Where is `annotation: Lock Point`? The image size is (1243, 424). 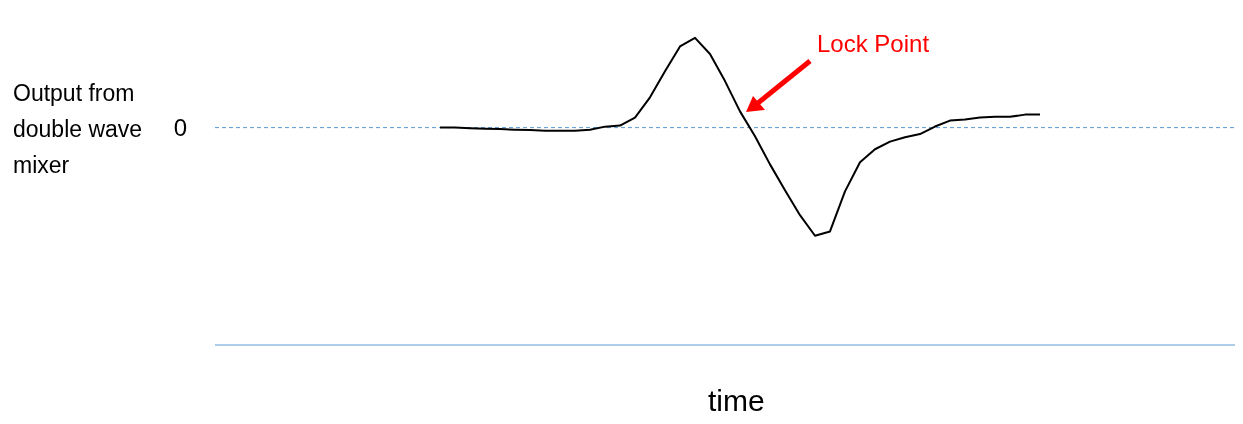 annotation: Lock Point is located at coordinates (873, 44).